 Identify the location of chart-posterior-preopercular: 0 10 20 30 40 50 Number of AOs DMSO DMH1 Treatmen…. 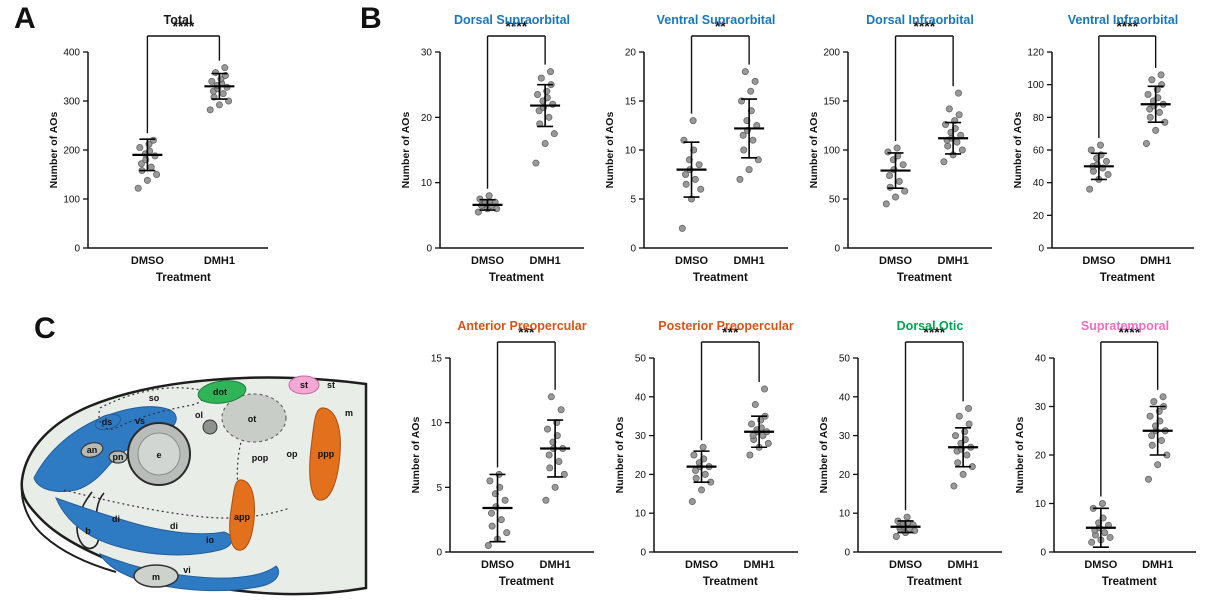
(708, 457).